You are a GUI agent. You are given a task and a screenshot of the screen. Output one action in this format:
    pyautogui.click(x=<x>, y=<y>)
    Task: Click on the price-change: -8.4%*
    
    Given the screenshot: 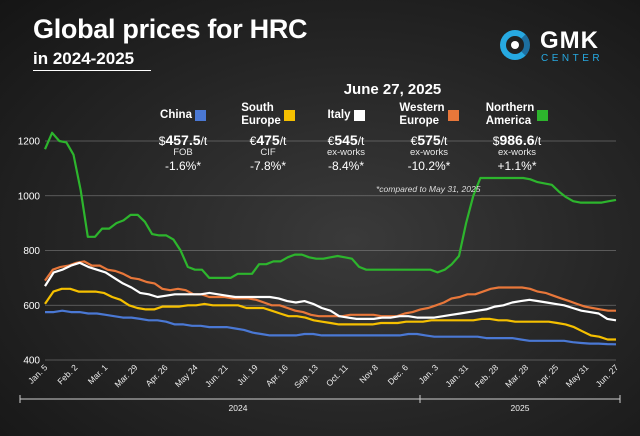 What is the action you would take?
    pyautogui.click(x=346, y=166)
    